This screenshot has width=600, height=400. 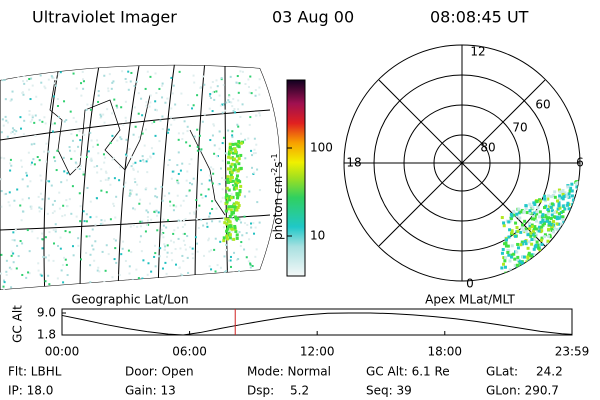 What do you see at coordinates (389, 391) in the screenshot?
I see `info-field: Seq: 39` at bounding box center [389, 391].